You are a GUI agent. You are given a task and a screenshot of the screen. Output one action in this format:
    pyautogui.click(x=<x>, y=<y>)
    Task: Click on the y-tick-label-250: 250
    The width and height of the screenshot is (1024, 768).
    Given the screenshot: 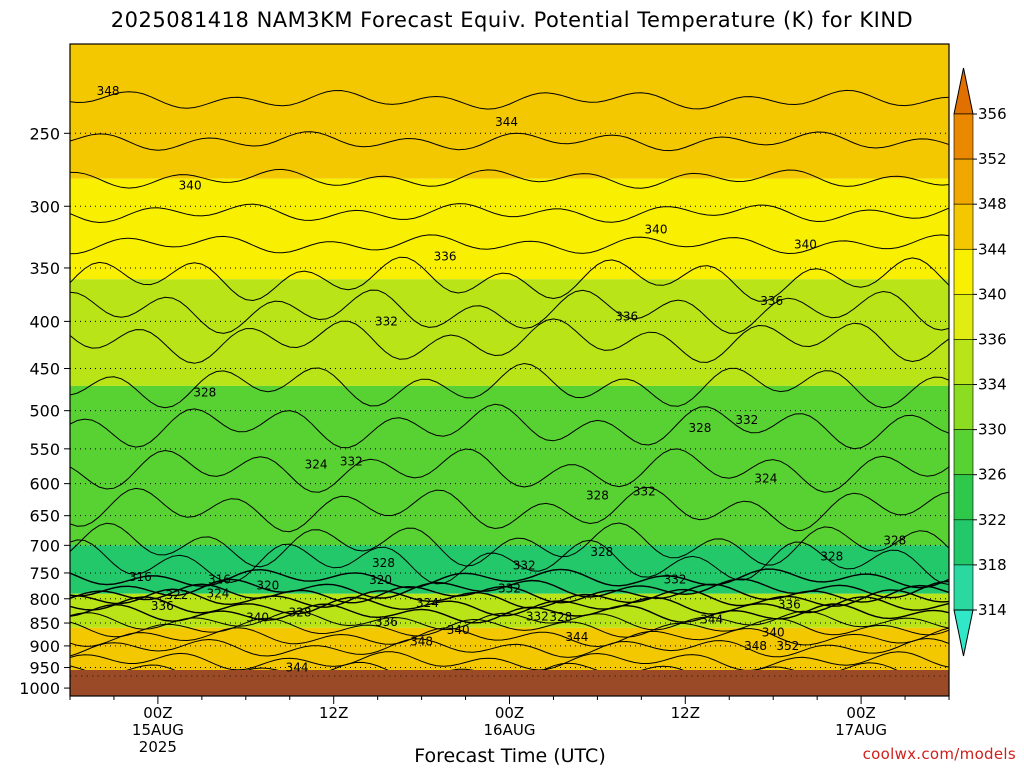 What is the action you would take?
    pyautogui.click(x=44, y=133)
    